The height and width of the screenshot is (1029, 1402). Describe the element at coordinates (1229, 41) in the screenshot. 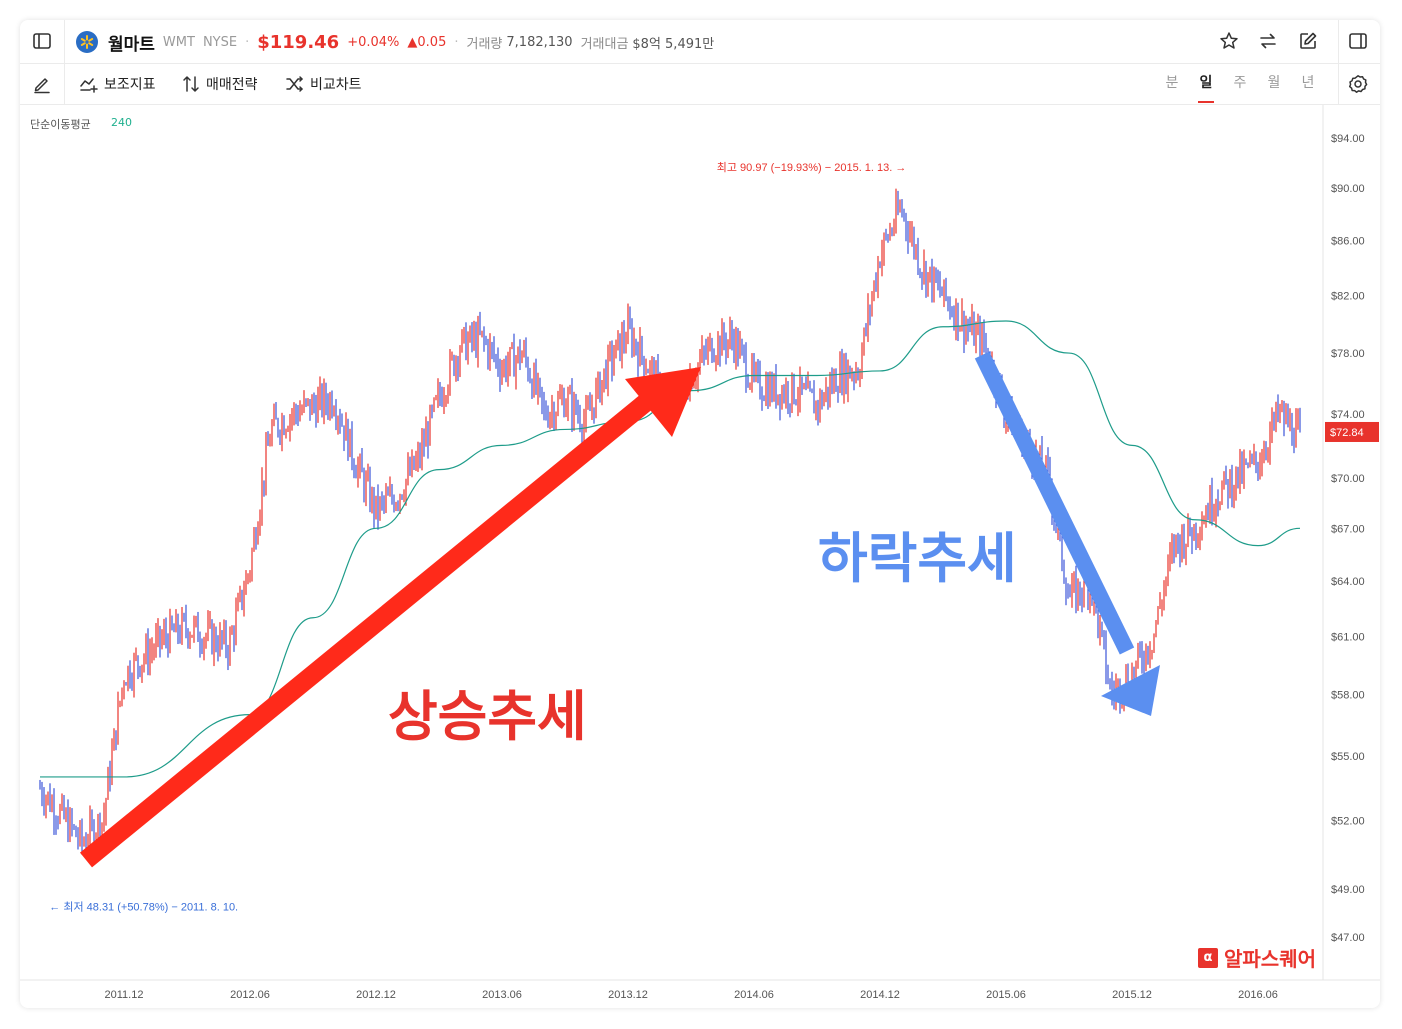

I see `star-icon` at that location.